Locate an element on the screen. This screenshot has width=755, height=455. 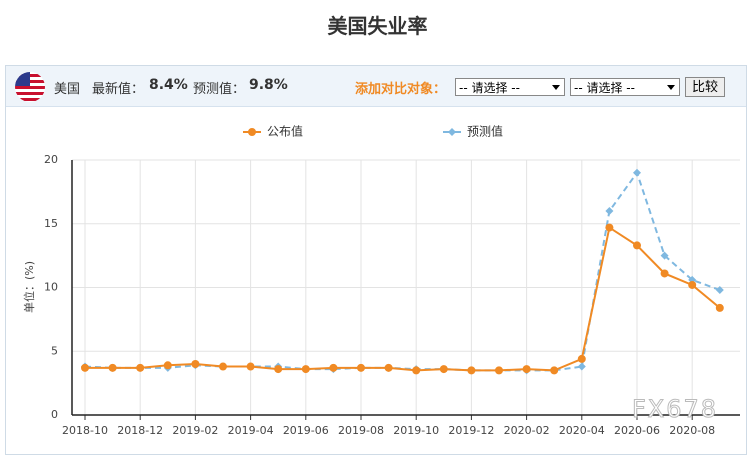
page-title: 美国失业率 is located at coordinates (377, 26).